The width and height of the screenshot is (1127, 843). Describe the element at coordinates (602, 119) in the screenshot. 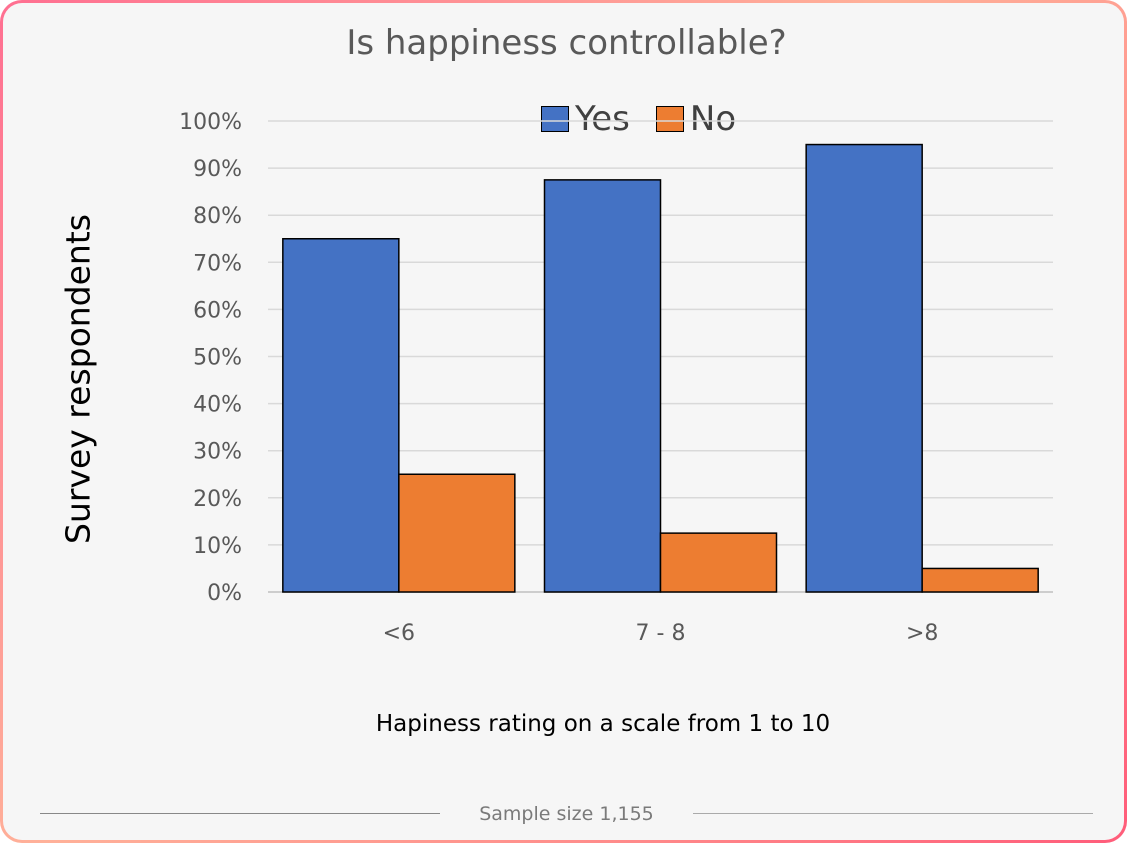

I see `legend-label-yes: Yes` at that location.